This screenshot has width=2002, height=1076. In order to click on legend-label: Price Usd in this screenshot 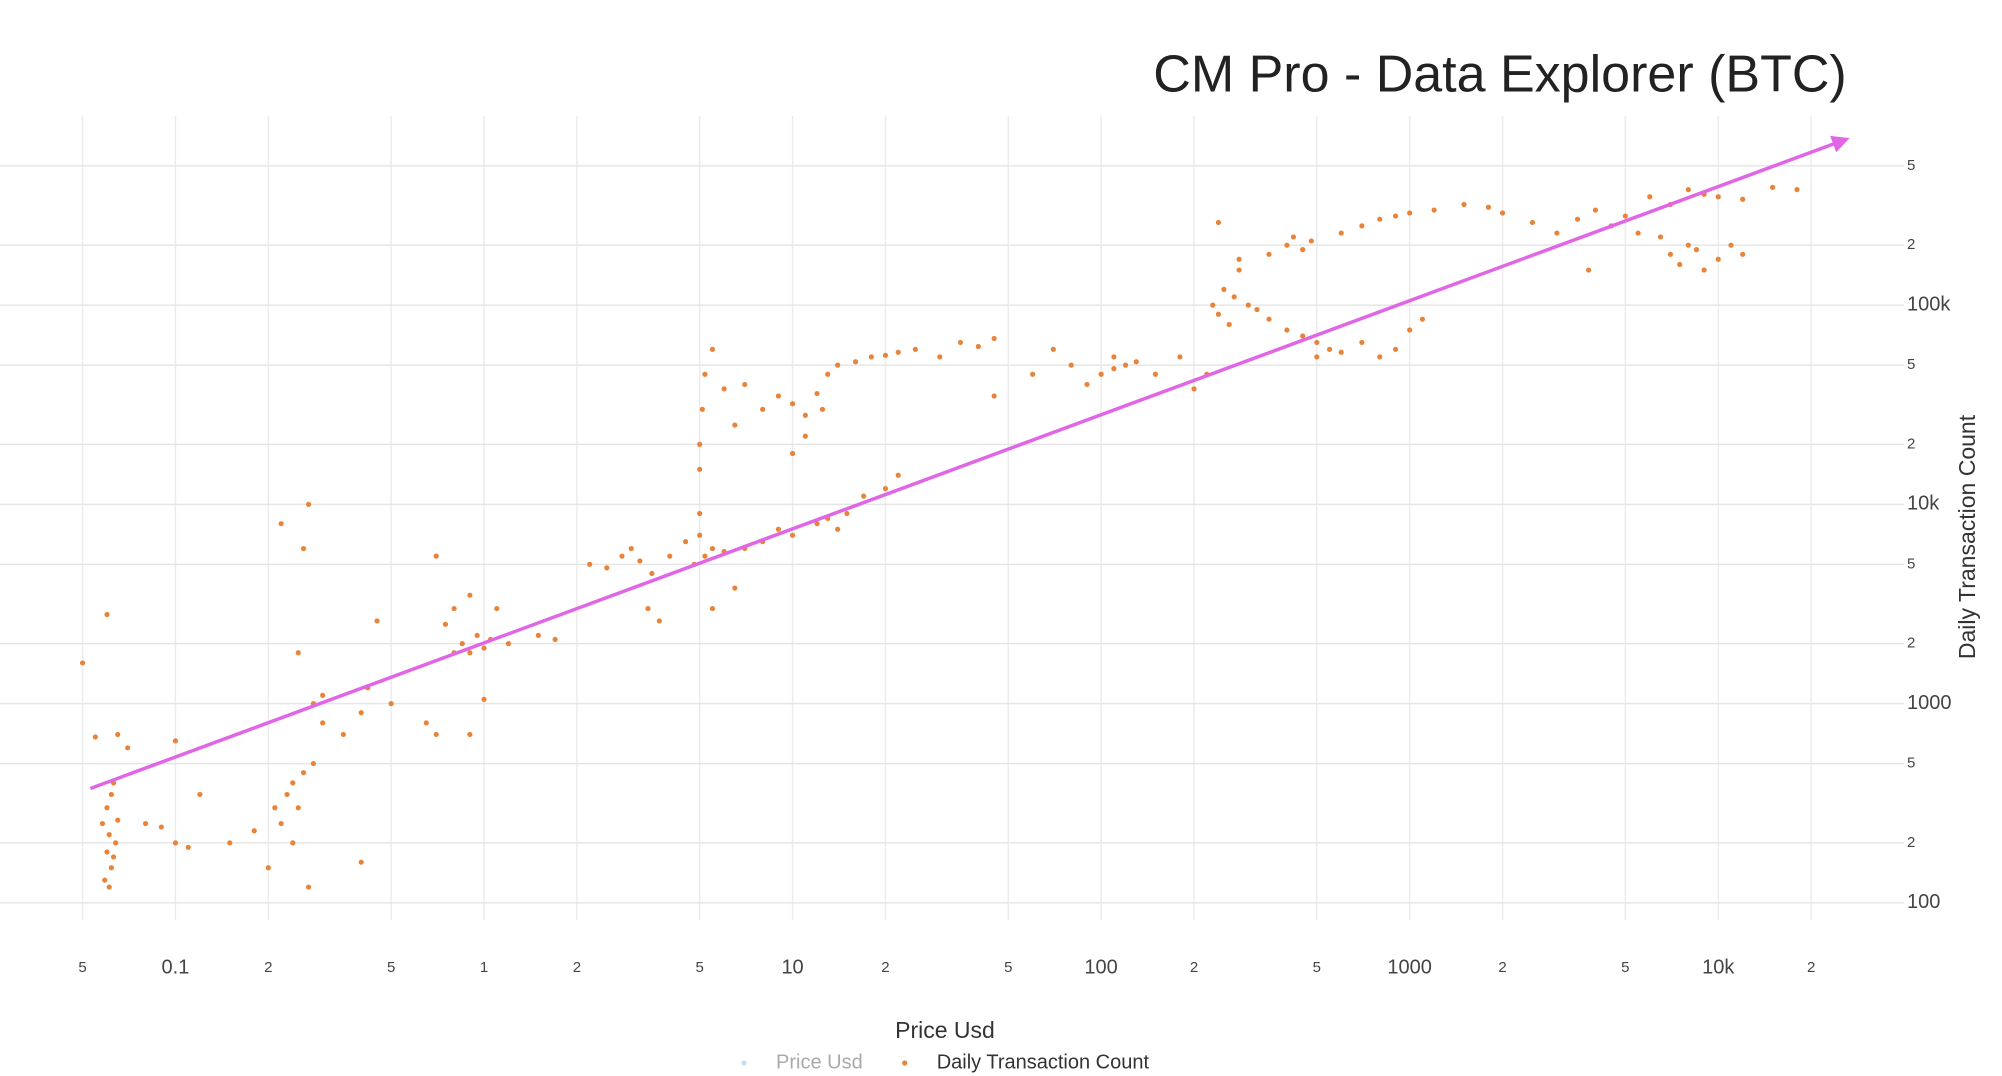, I will do `click(819, 1062)`.